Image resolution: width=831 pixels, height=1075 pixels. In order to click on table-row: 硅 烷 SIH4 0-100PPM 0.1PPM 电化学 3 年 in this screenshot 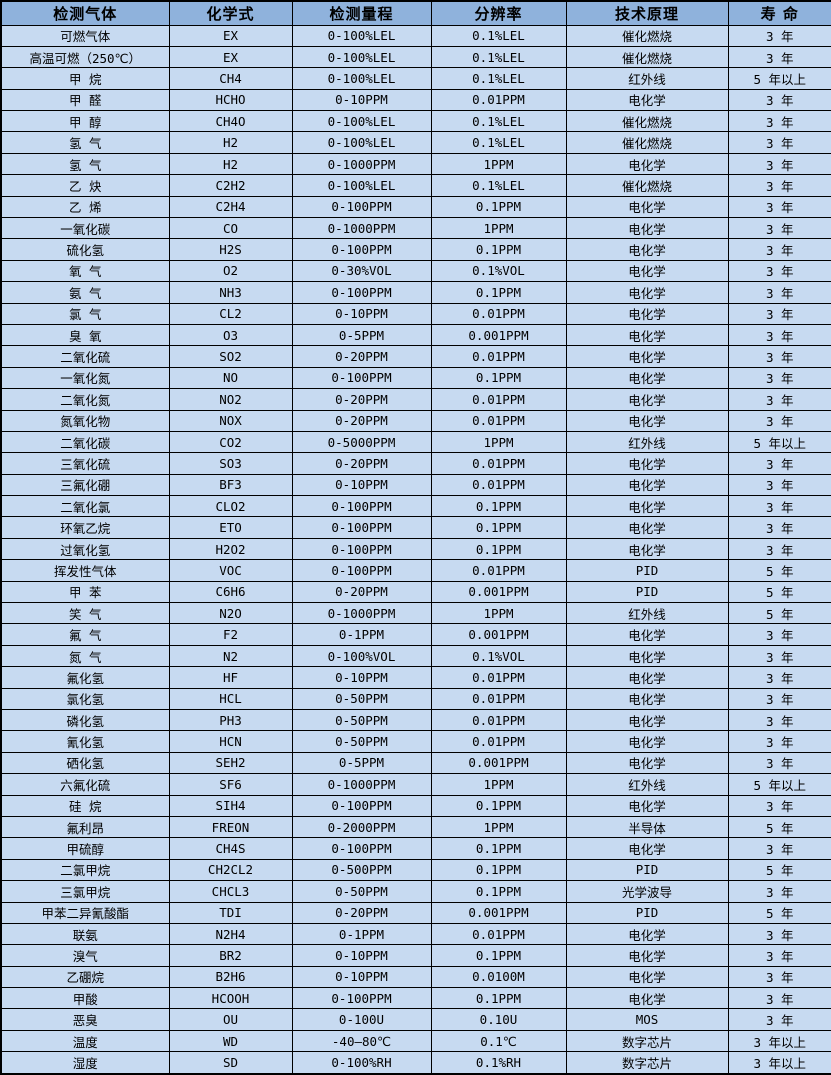, I will do `click(415, 805)`.